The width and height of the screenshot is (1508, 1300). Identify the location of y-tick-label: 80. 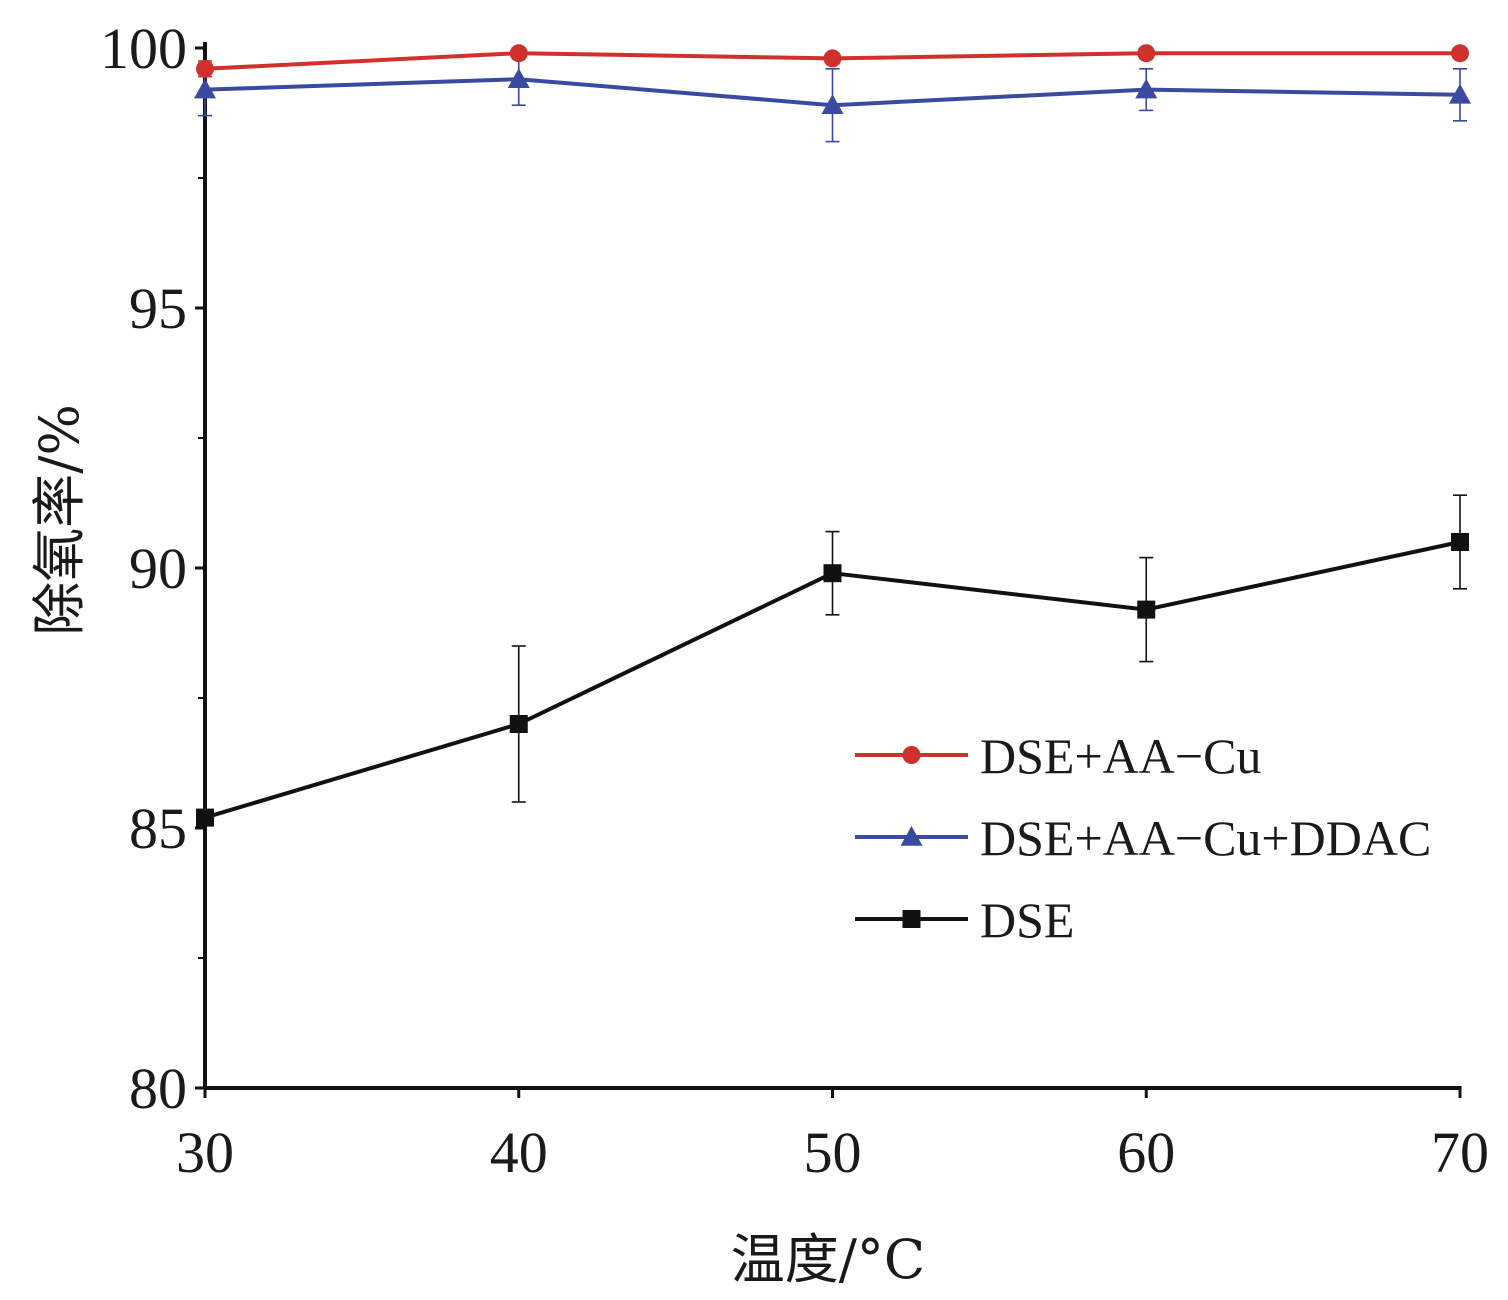
(158, 1088).